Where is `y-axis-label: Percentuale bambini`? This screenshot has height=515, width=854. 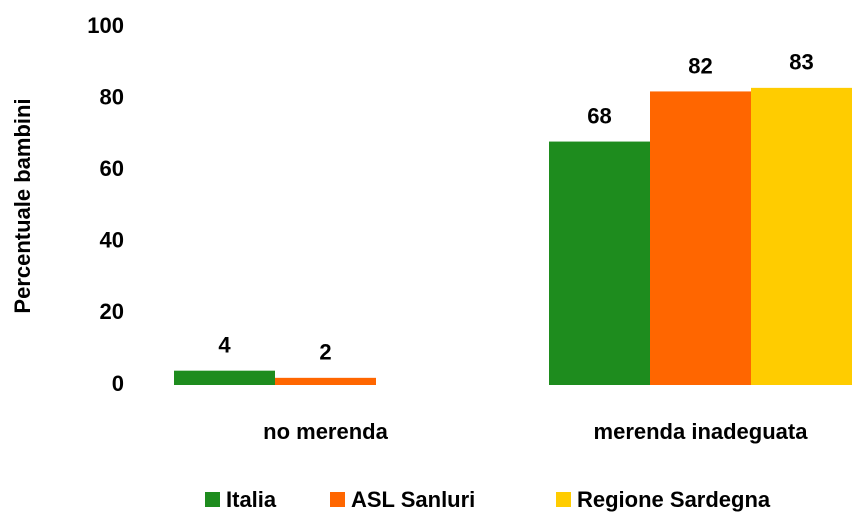
y-axis-label: Percentuale bambini is located at coordinates (22, 205).